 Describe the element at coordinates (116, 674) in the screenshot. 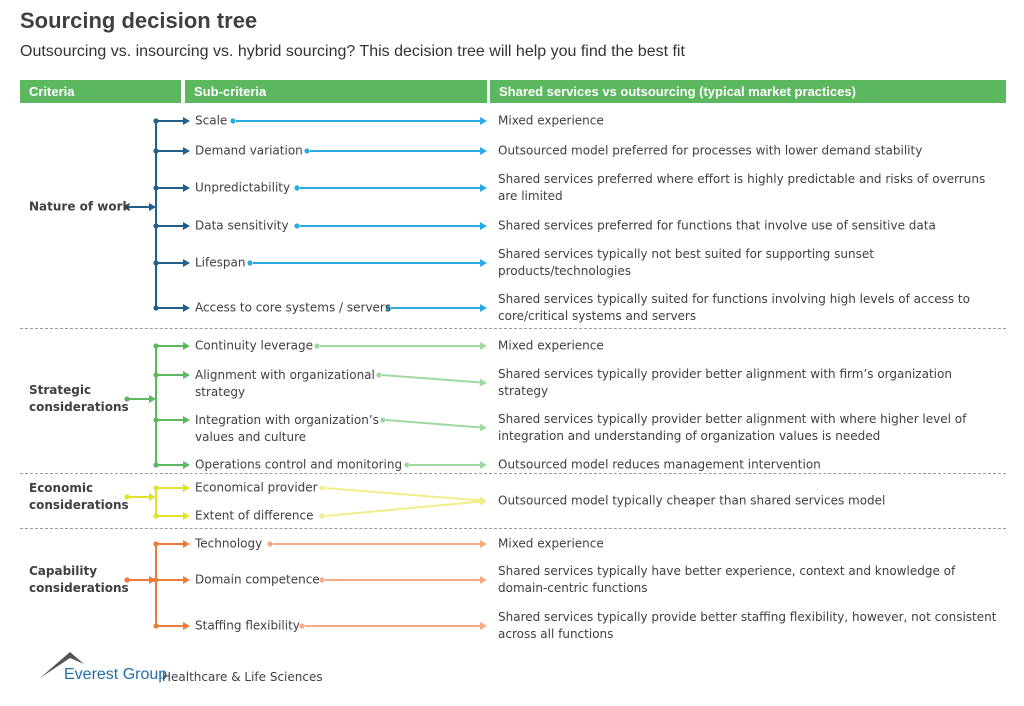

I see `logo: Everest Group` at that location.